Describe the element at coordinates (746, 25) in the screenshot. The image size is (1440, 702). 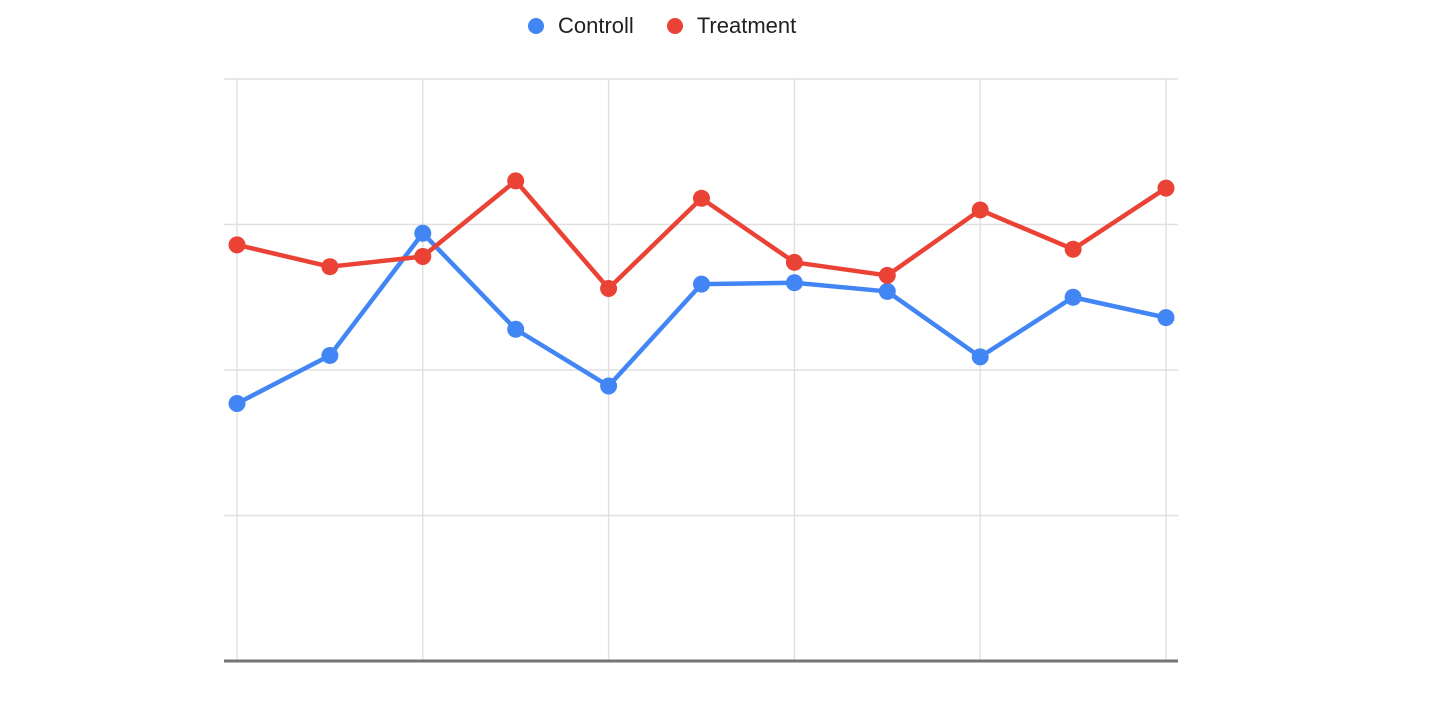
I see `legend-label-treatment: Treatment` at that location.